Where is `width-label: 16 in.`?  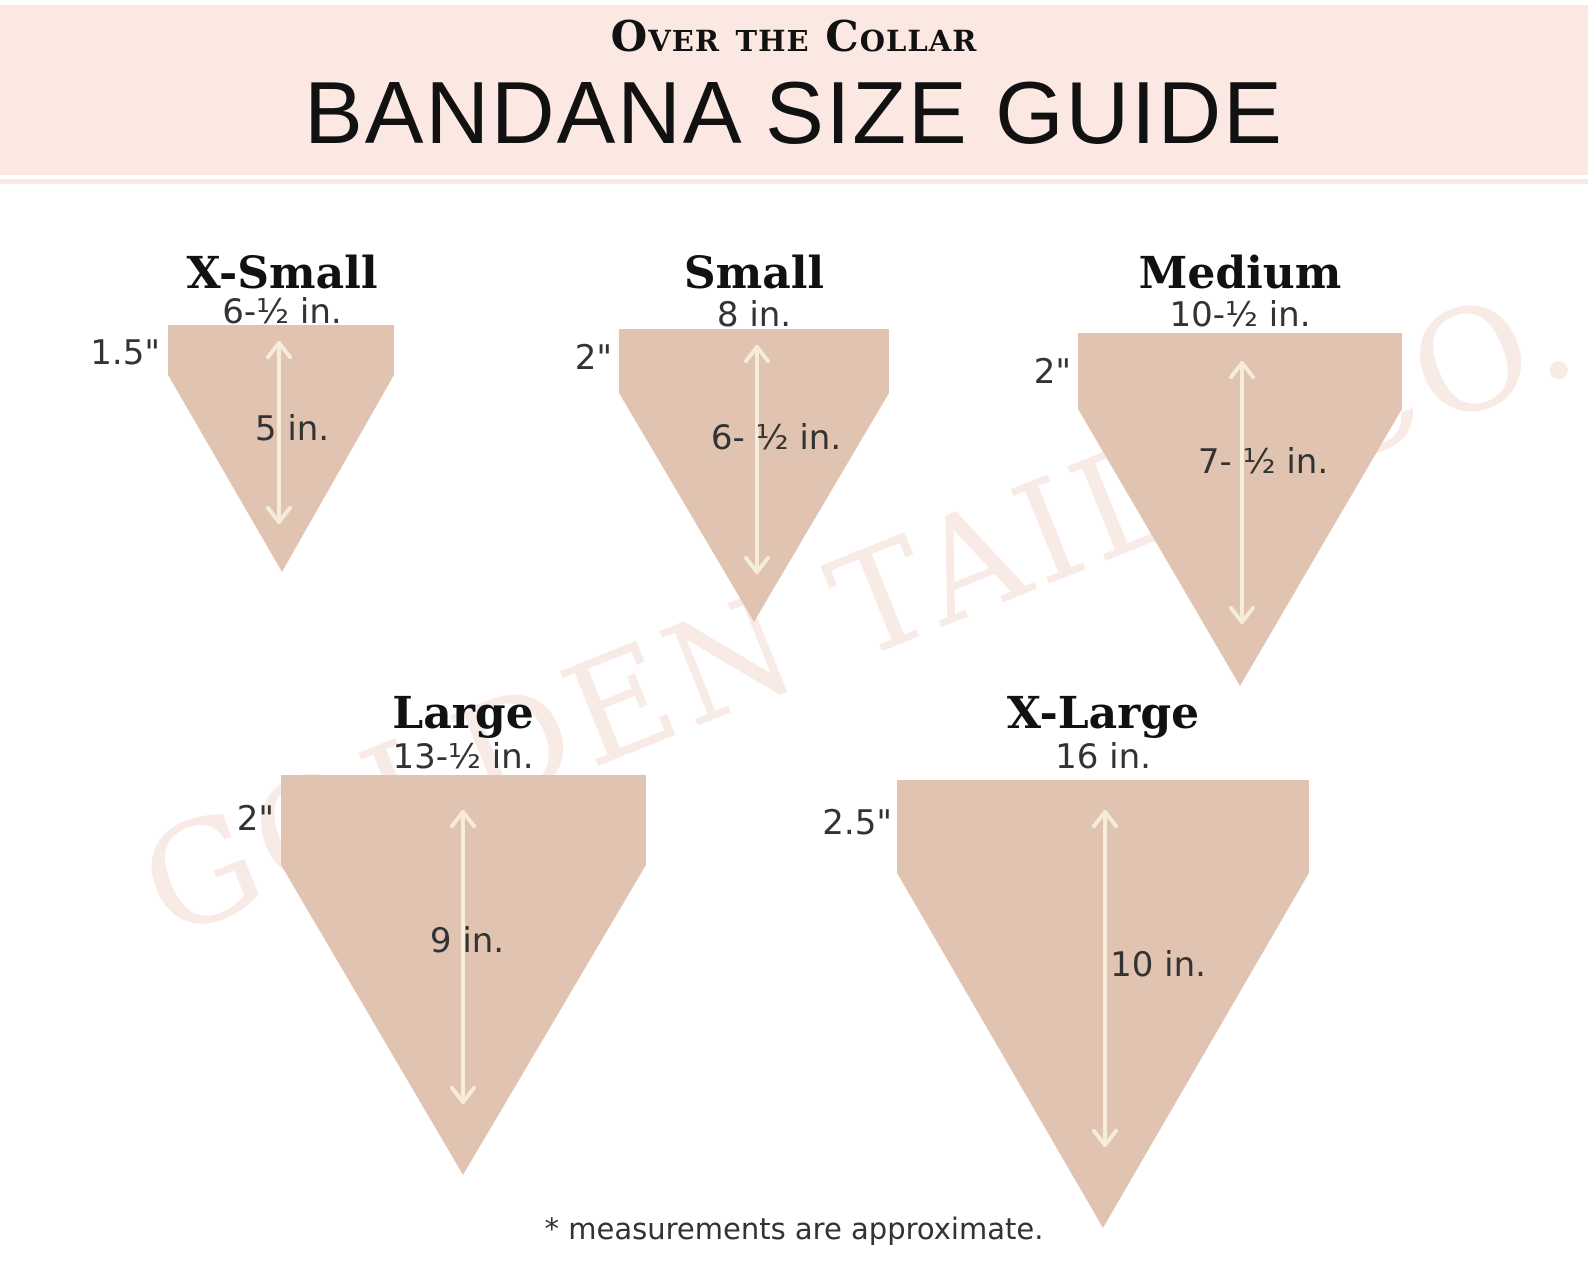
width-label: 16 in. is located at coordinates (1103, 757).